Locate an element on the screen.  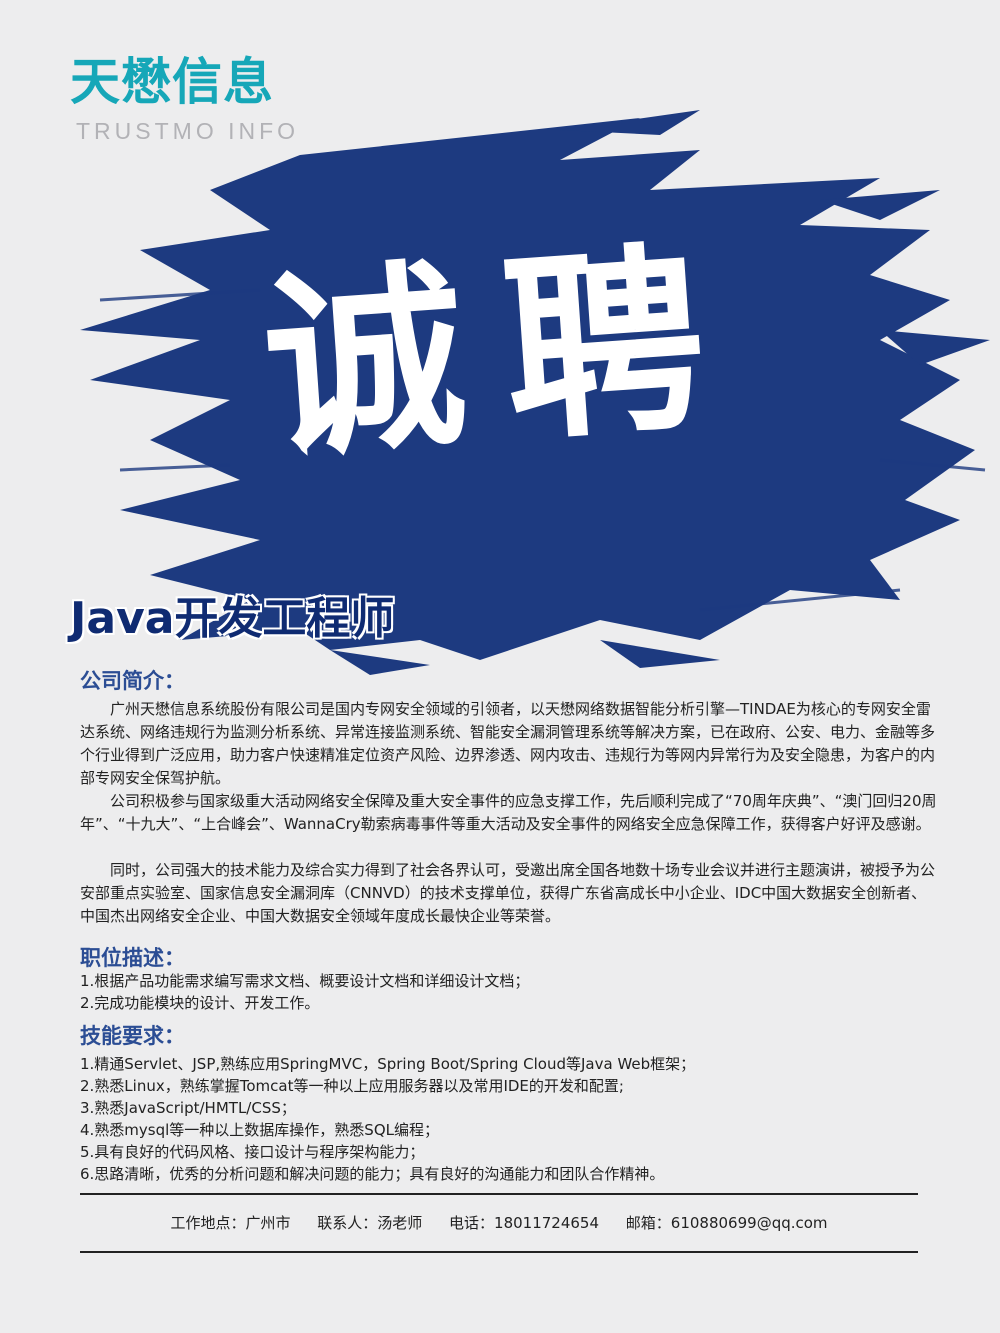
list-item: 1.根据产品功能需求编写需求文档、概要设计文档和详细设计文档； is located at coordinates (305, 981).